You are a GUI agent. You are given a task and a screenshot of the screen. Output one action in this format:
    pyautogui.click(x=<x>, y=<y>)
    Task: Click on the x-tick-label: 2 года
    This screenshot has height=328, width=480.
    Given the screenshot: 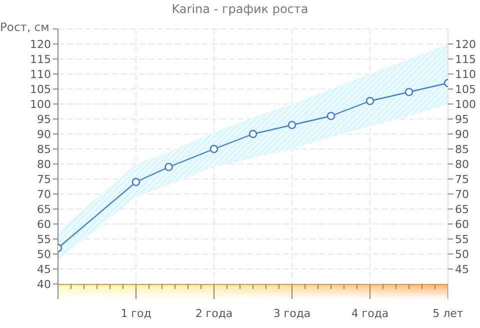 What is the action you would take?
    pyautogui.click(x=214, y=313)
    